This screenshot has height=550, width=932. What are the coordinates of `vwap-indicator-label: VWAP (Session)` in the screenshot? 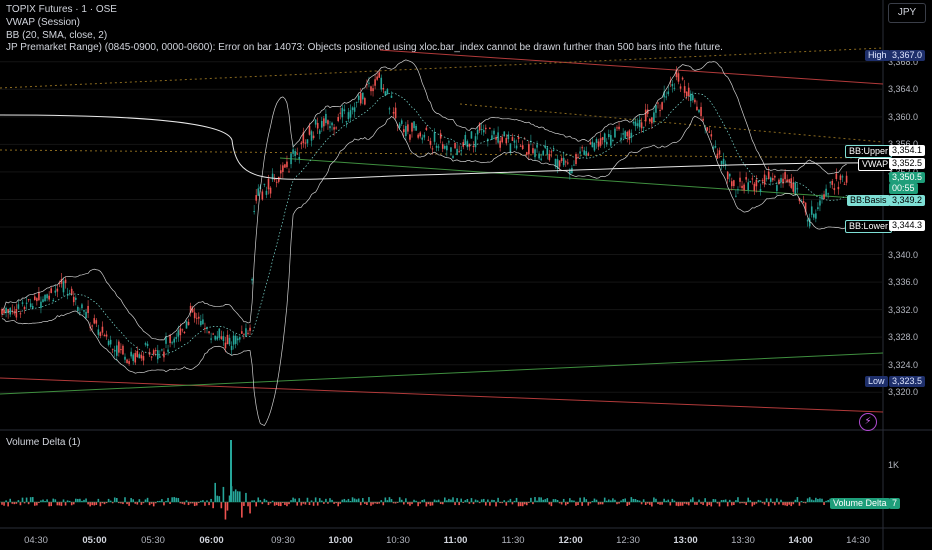 It's located at (43, 22).